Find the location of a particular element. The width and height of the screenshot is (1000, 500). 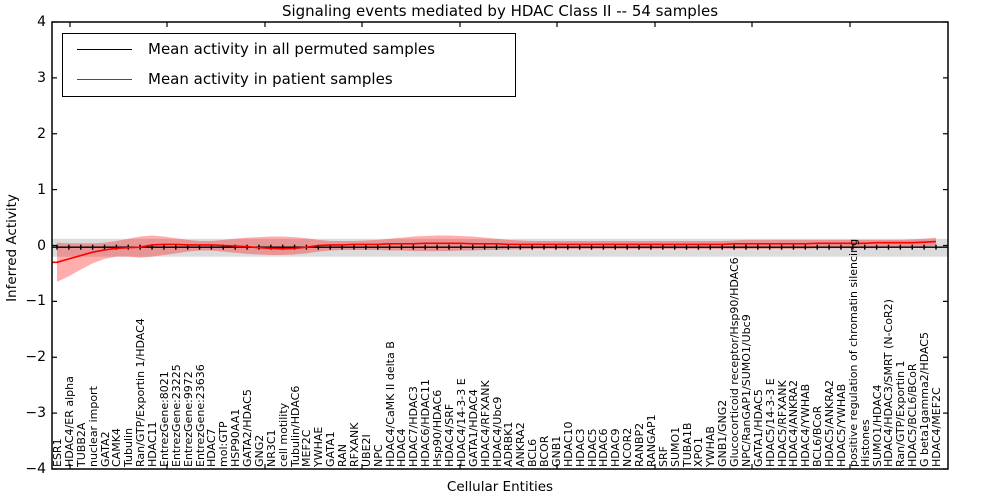

x-tick-label: nuclear import is located at coordinates (93, 426).